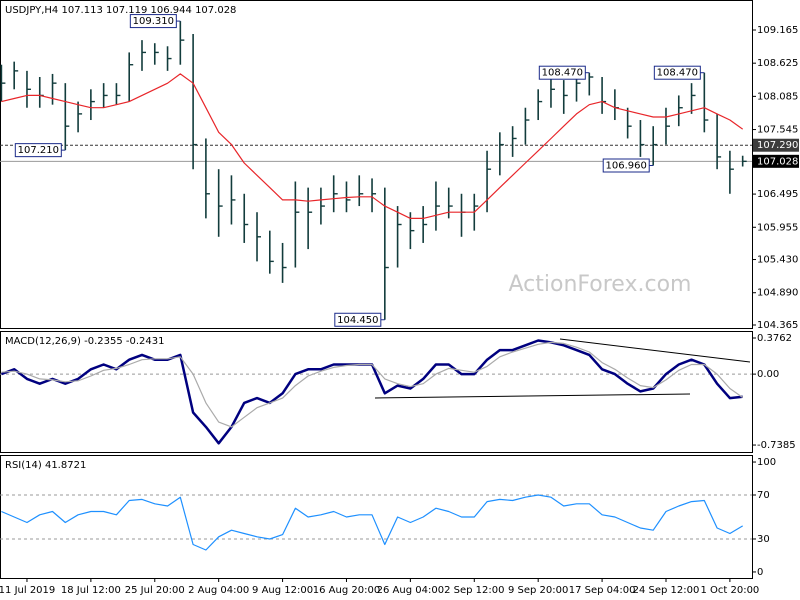 This screenshot has width=800, height=600. I want to click on x-tick-label: 1 Oct 20:00, so click(729, 590).